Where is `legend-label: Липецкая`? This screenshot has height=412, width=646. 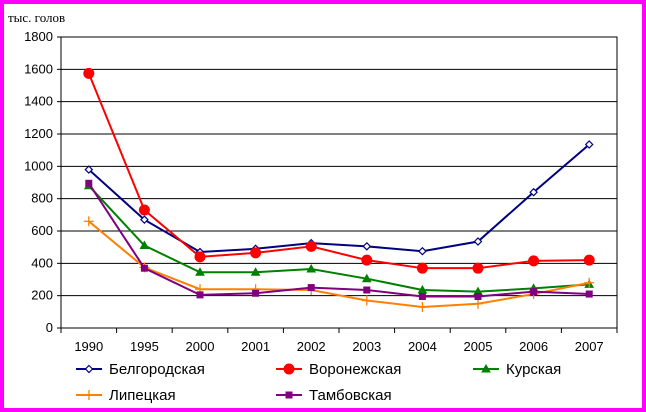
legend-label: Липецкая is located at coordinates (142, 395).